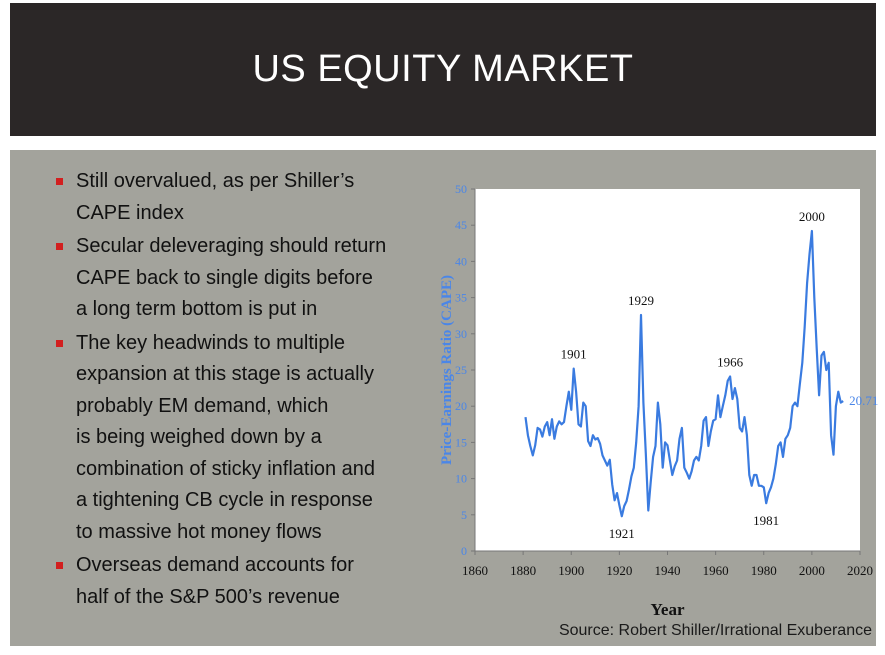 The height and width of the screenshot is (655, 885). Describe the element at coordinates (668, 570) in the screenshot. I see `x-tick-label: 1940` at that location.